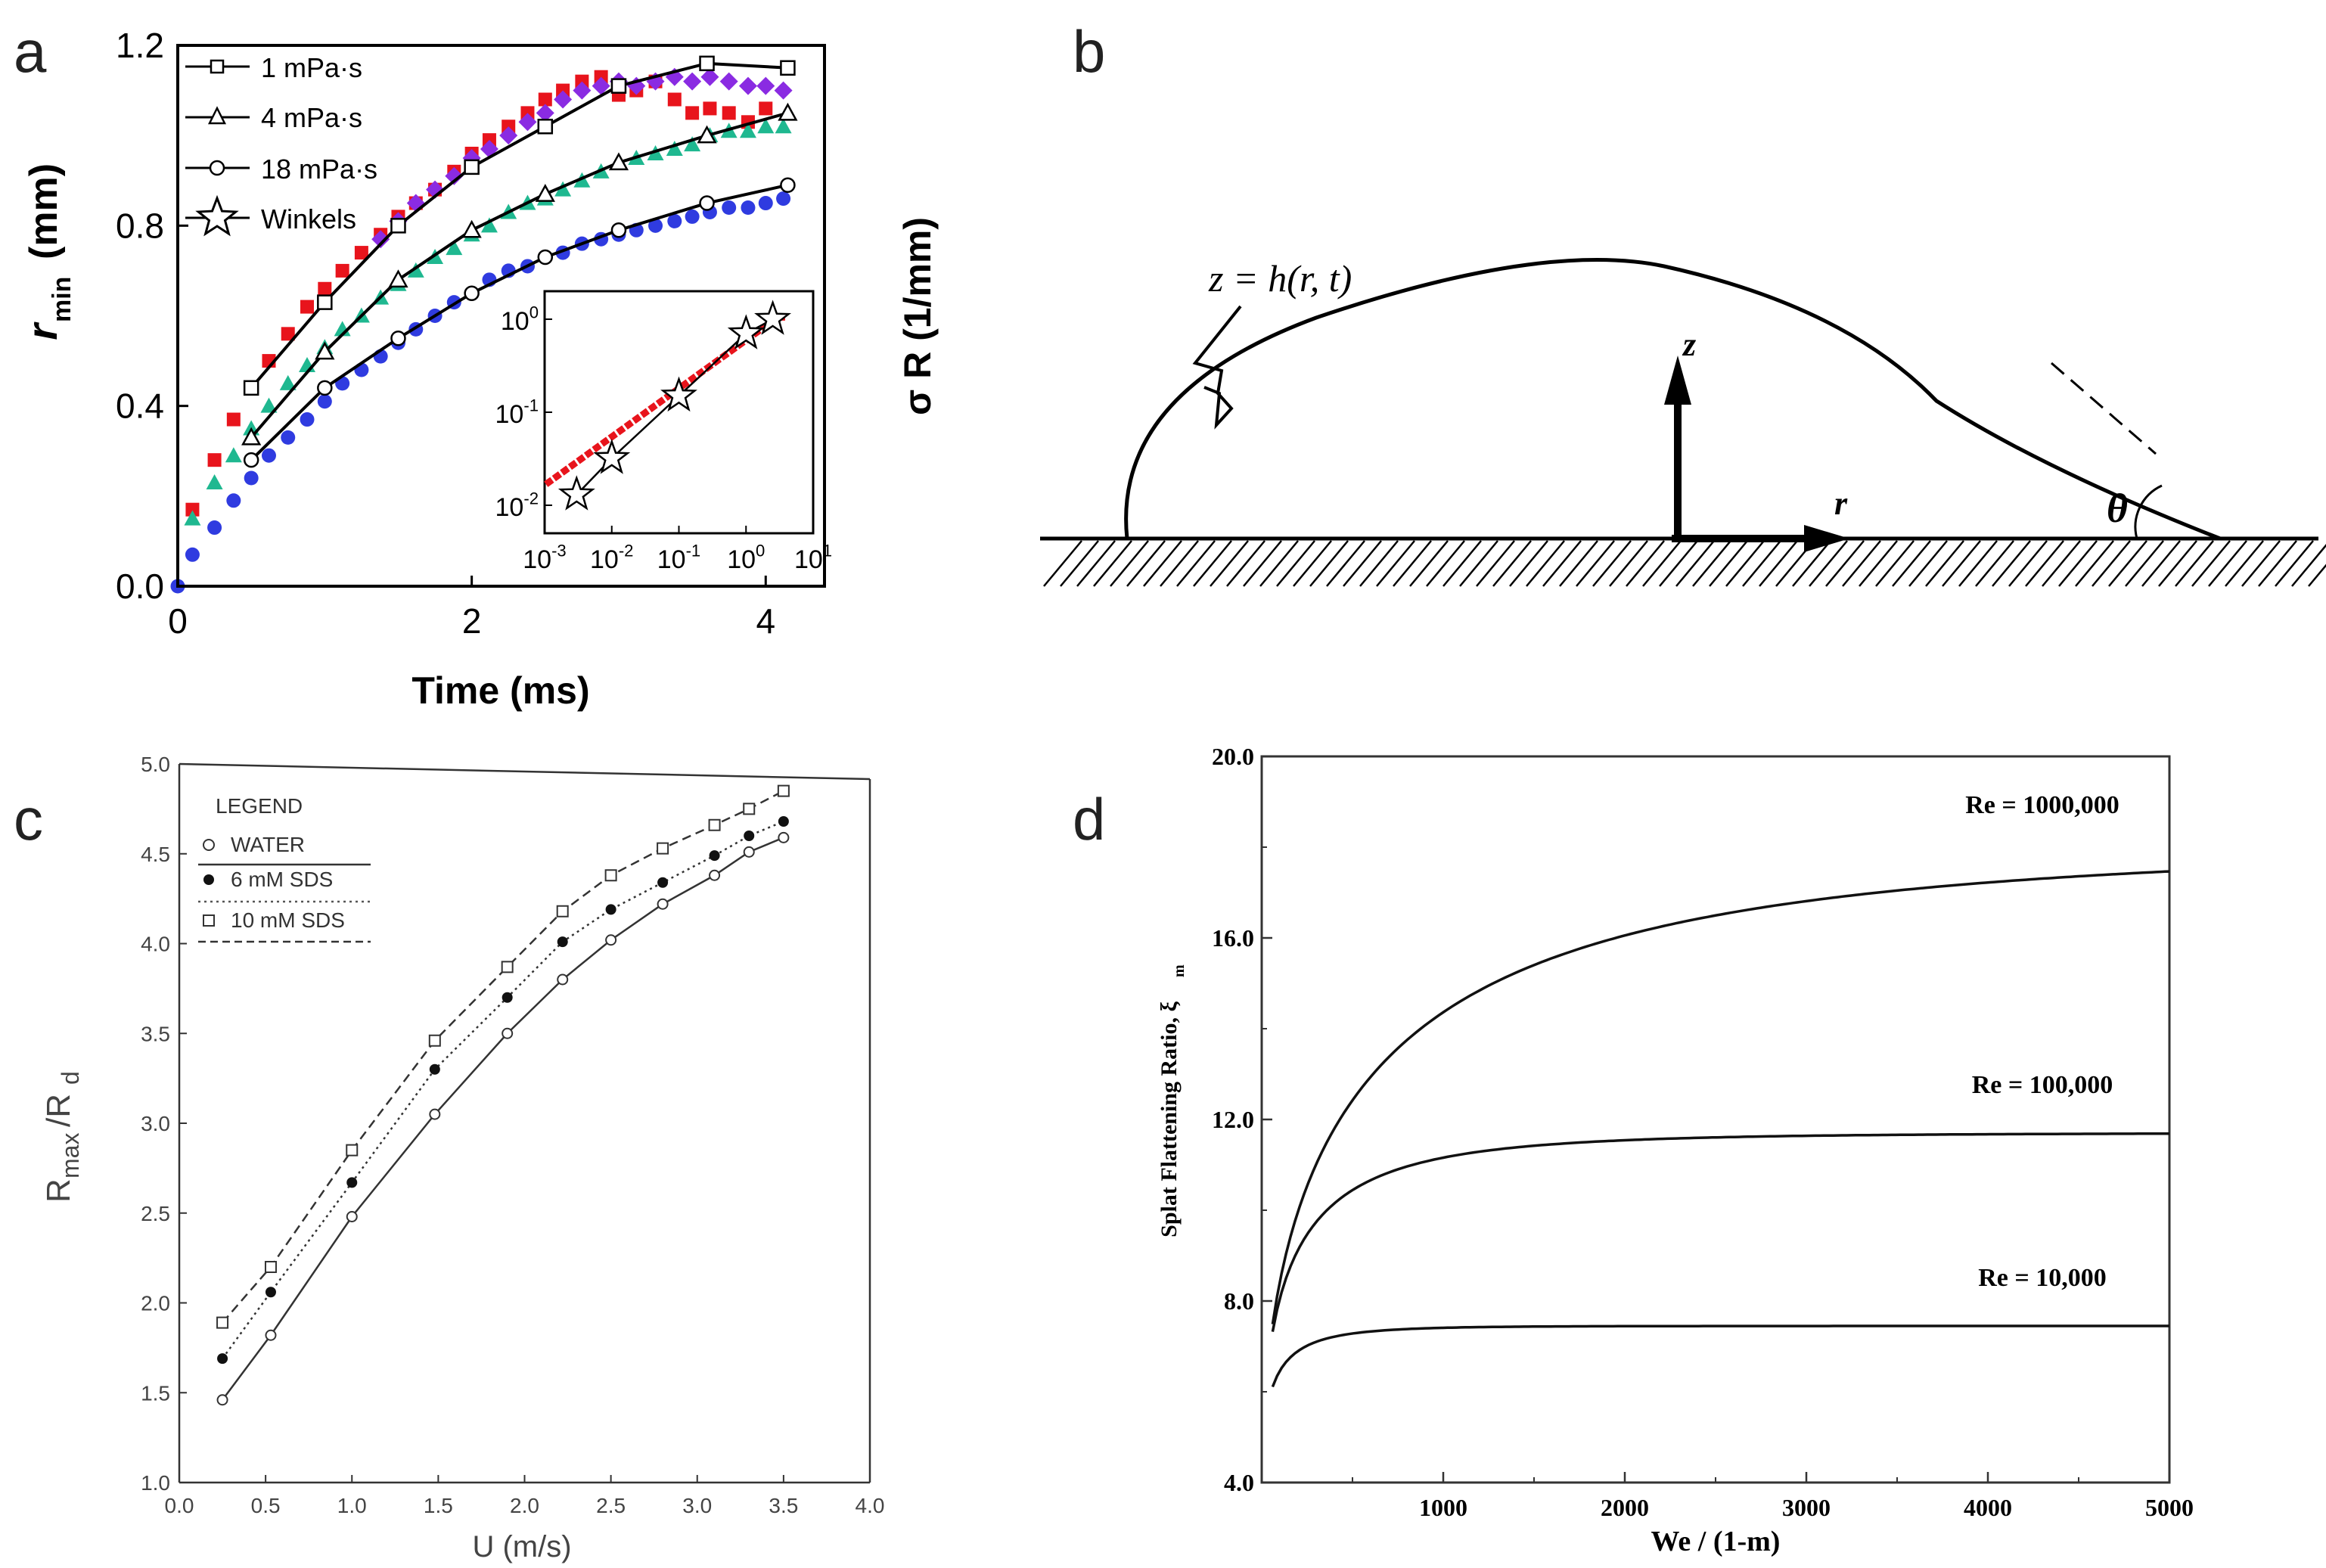 The width and height of the screenshot is (2326, 1568). I want to click on r-arrow-head, so click(1827, 538).